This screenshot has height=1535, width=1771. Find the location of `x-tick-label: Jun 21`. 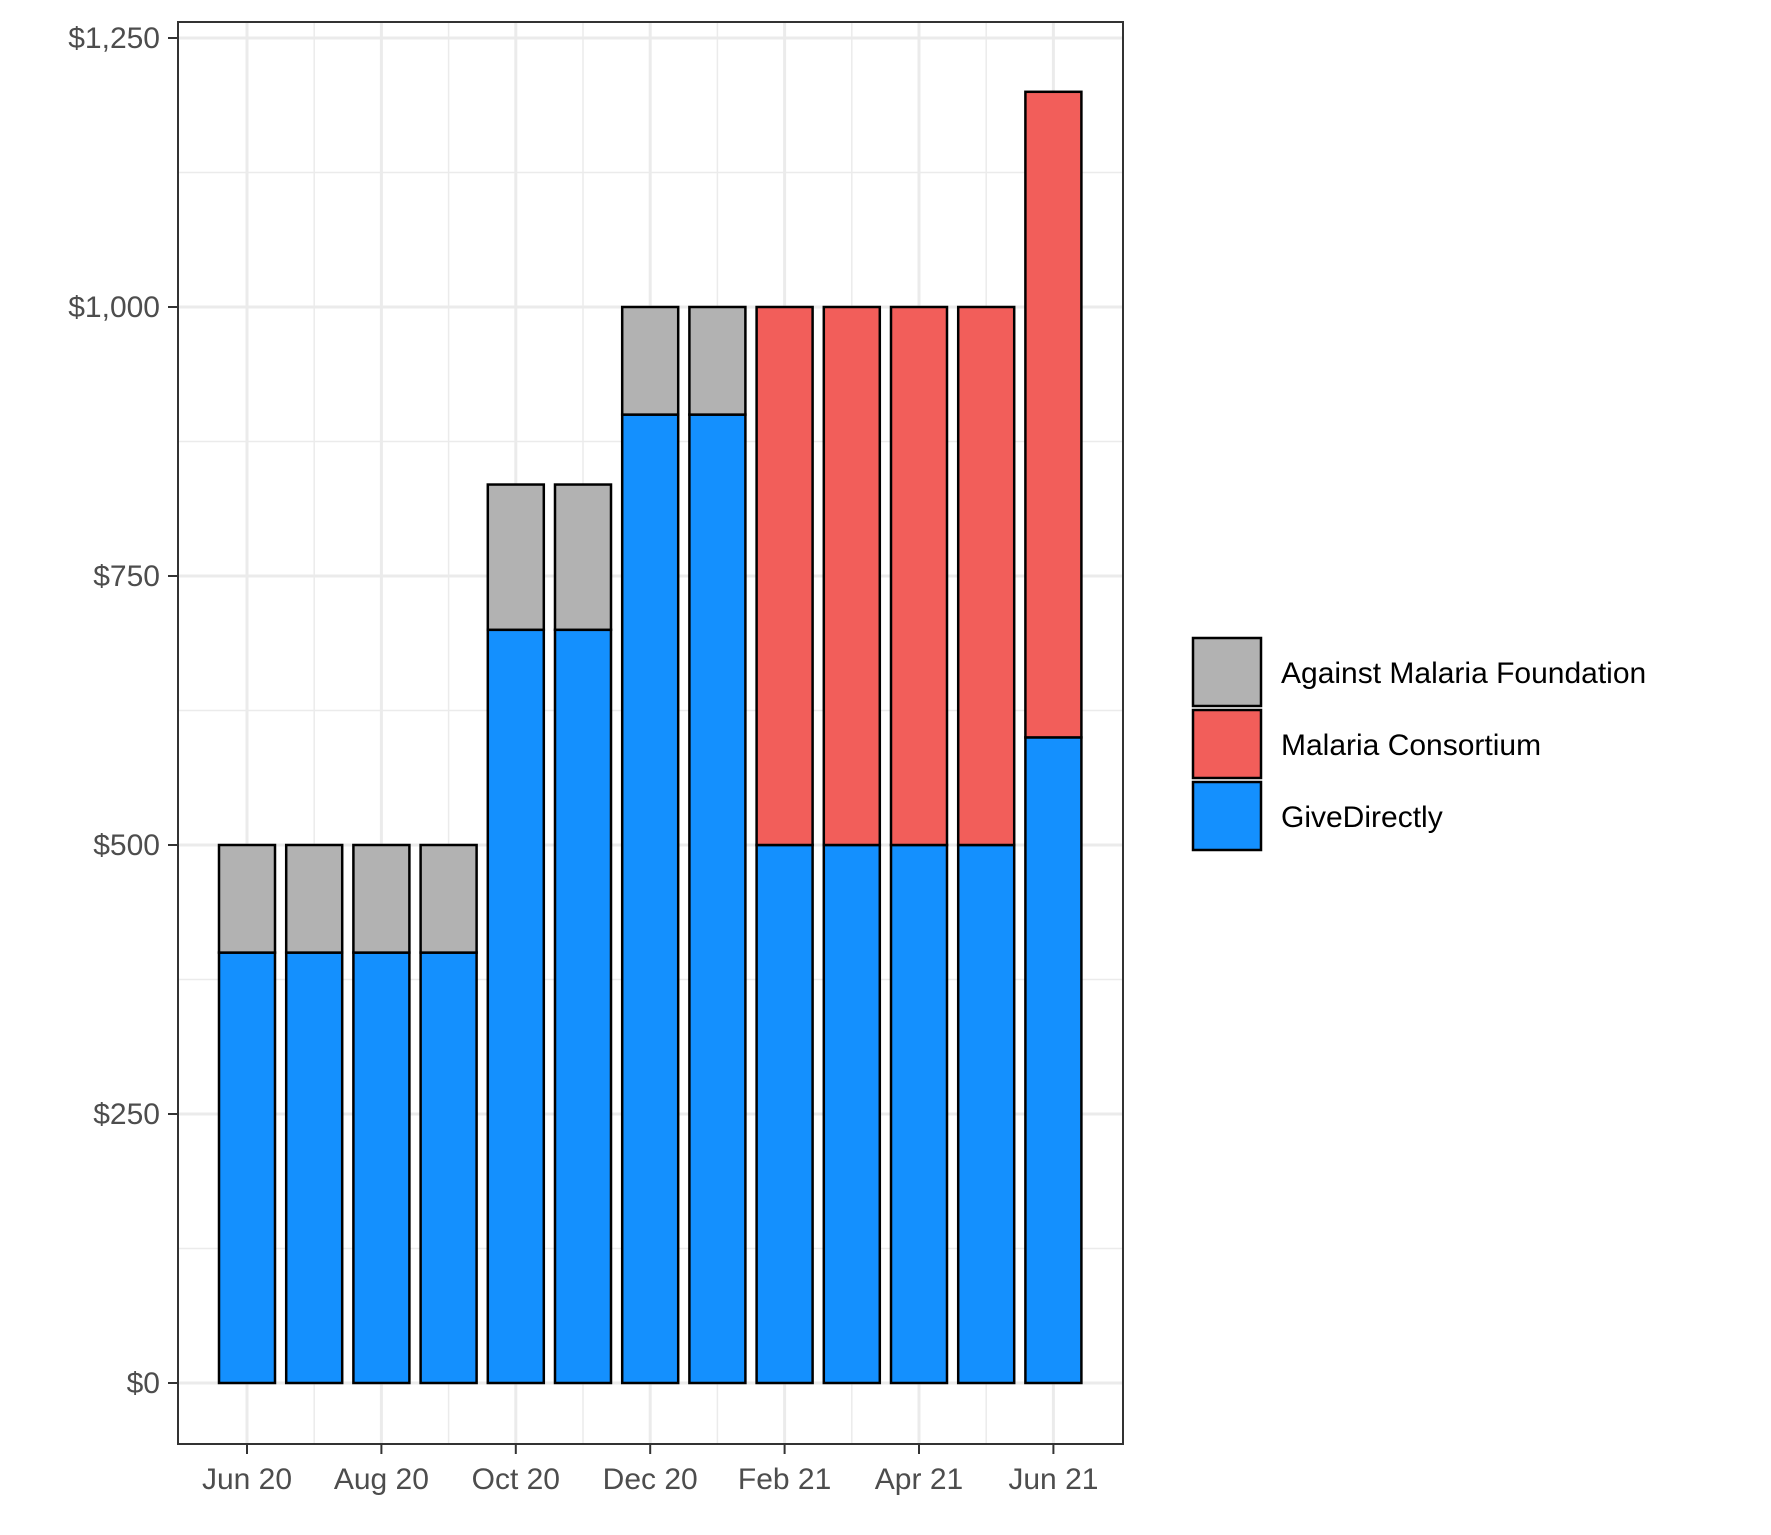

x-tick-label: Jun 21 is located at coordinates (1053, 1479).